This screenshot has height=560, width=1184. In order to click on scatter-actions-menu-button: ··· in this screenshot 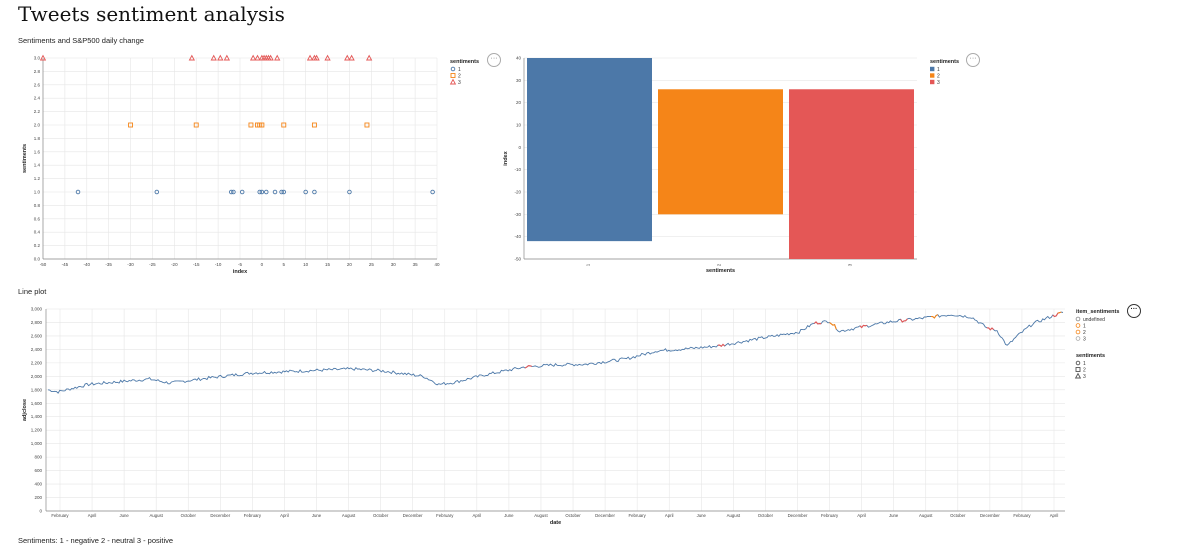, I will do `click(494, 60)`.